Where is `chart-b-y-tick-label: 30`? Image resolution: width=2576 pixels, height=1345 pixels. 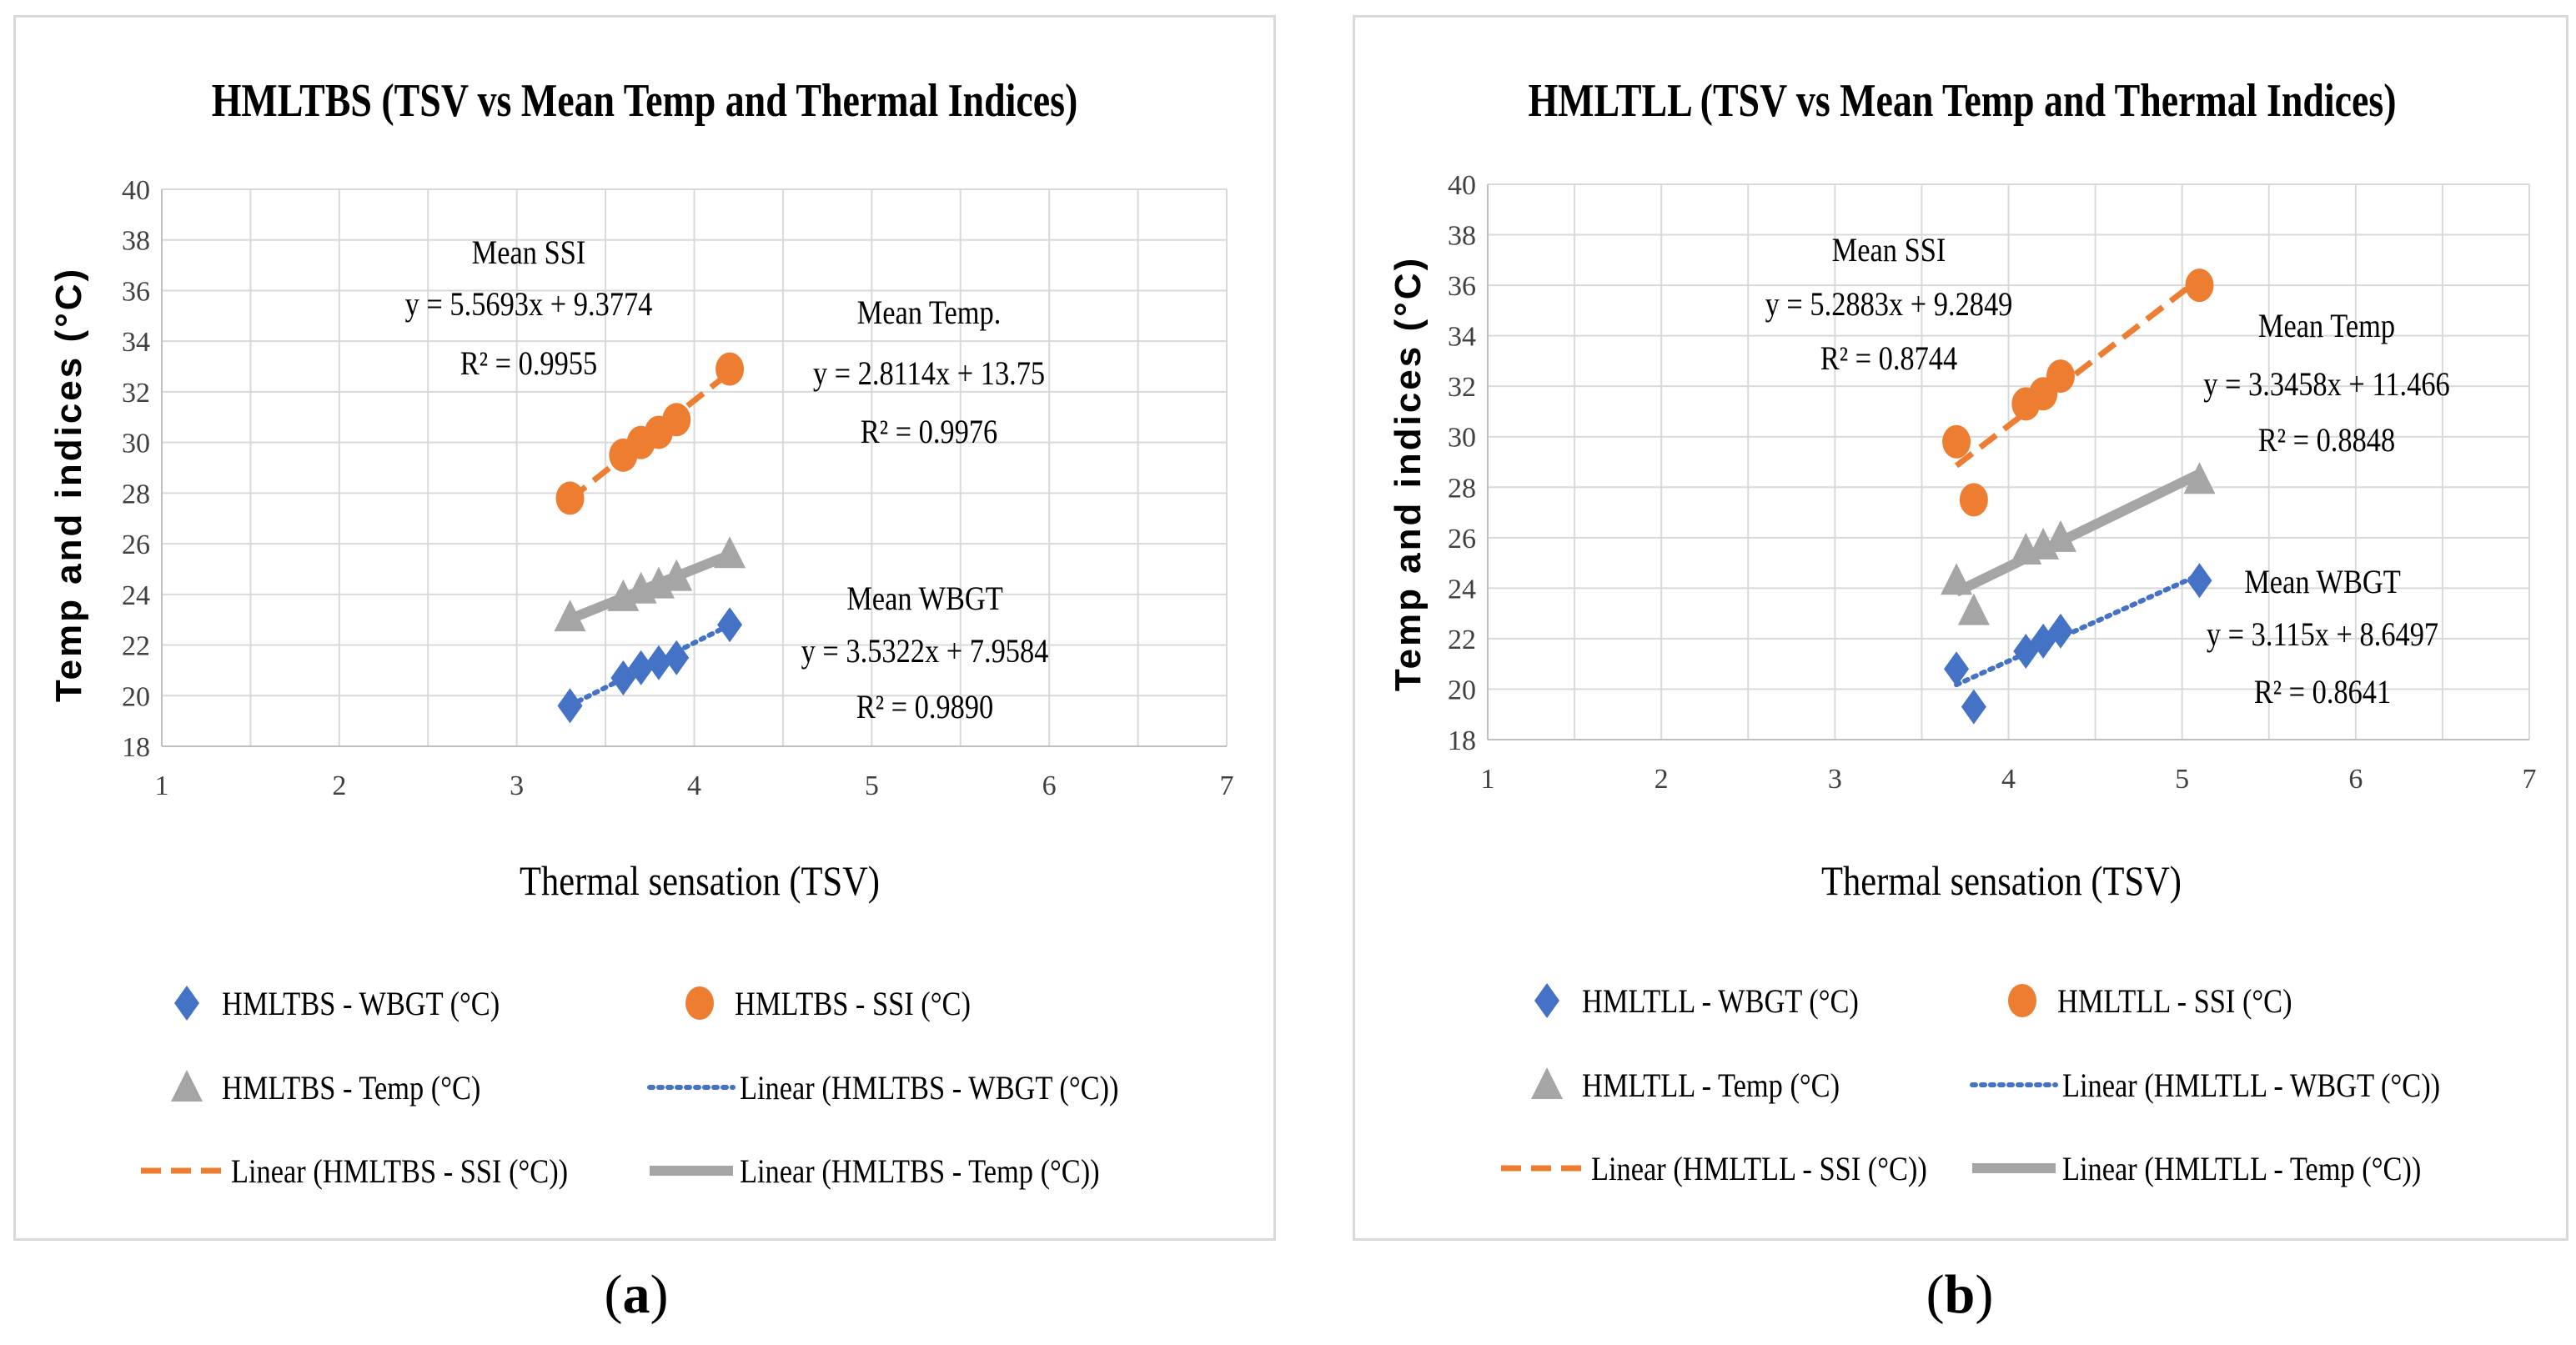 chart-b-y-tick-label: 30 is located at coordinates (1462, 438).